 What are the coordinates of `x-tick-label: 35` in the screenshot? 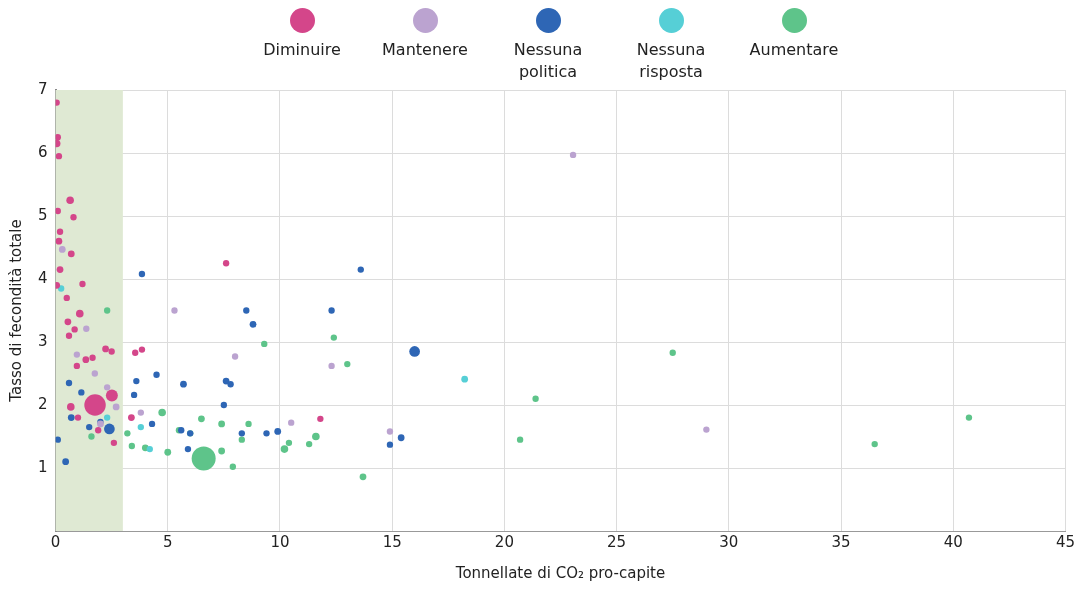 It's located at (841, 541).